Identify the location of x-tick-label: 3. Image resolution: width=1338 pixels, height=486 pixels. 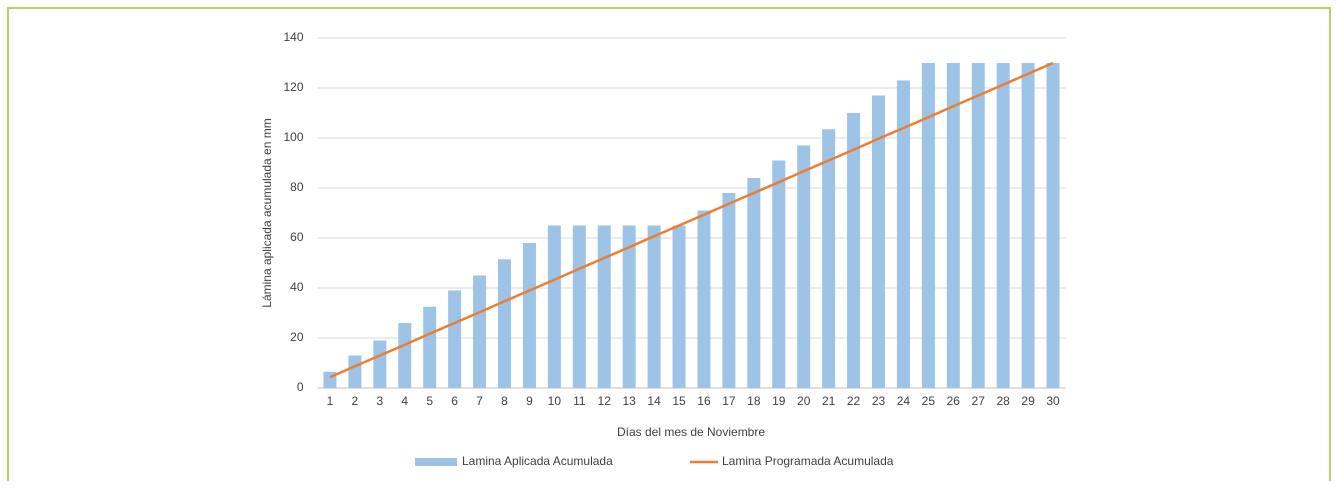
(379, 401).